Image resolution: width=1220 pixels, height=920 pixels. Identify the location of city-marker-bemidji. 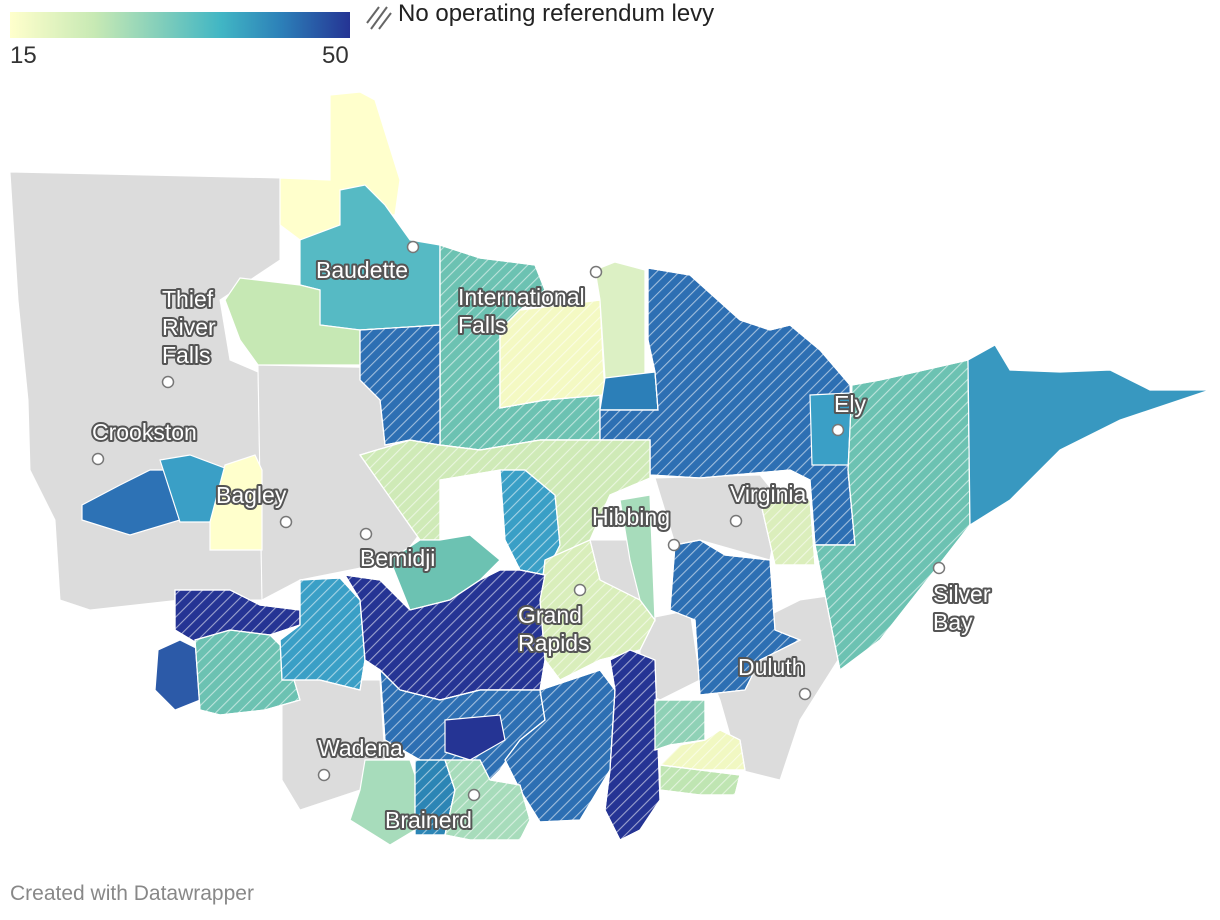
(366, 534).